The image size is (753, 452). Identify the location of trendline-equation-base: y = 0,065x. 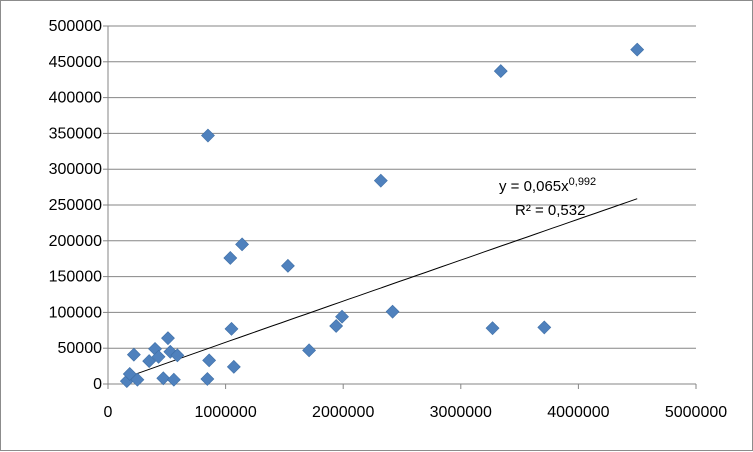
(534, 186).